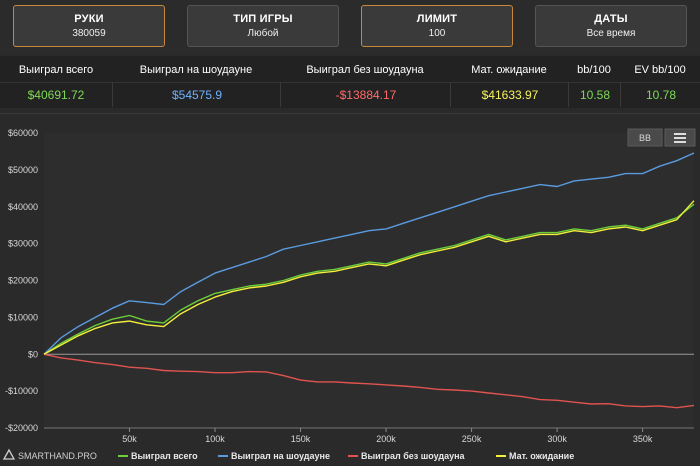  I want to click on filter-limit-value: 100, so click(437, 33).